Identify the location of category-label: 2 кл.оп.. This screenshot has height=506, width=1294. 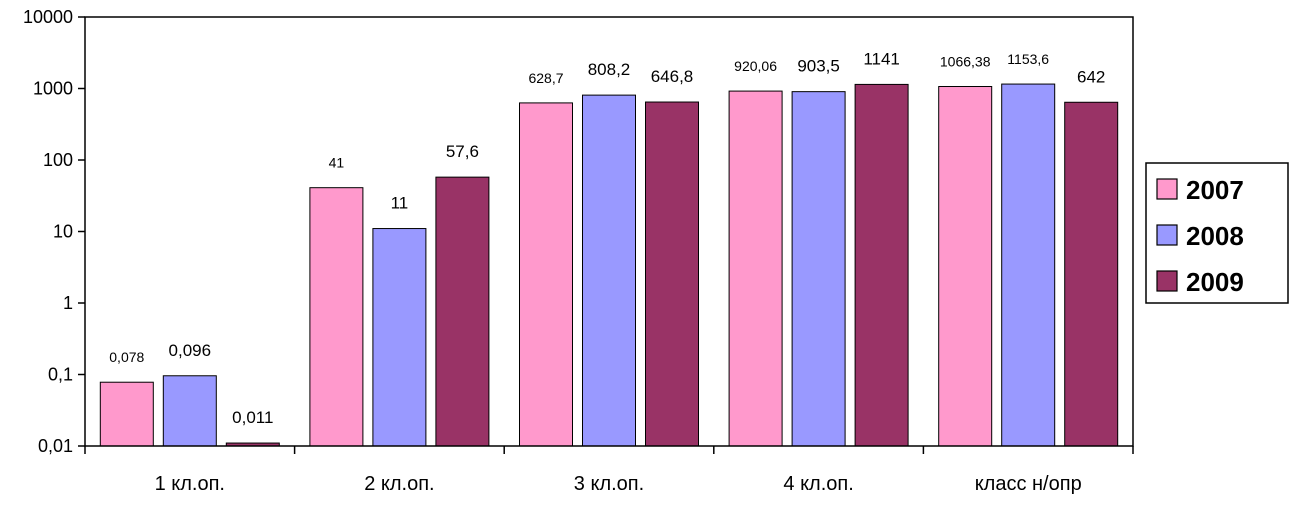
(399, 484).